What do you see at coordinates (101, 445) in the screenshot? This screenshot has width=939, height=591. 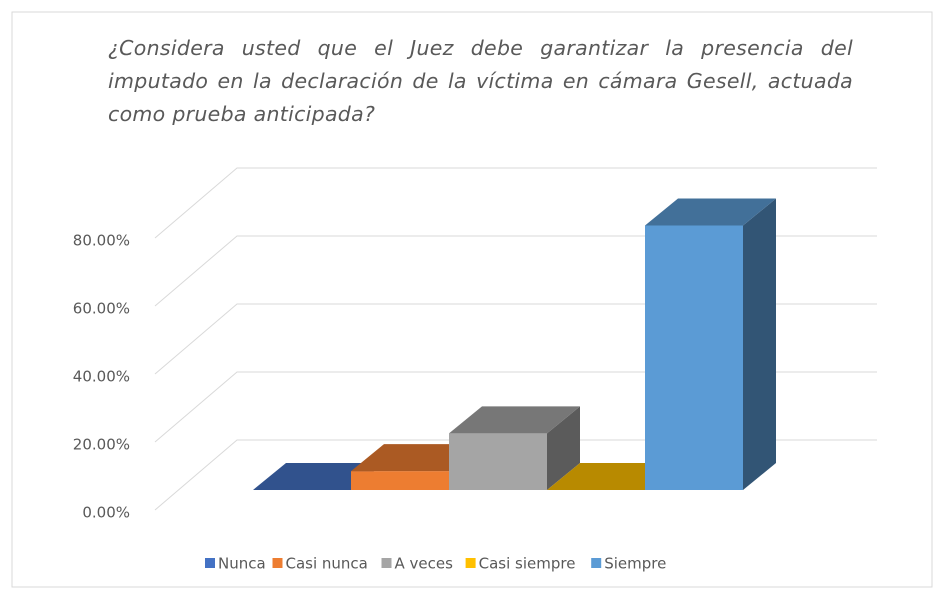 I see `y-tick-label: 20.00%` at bounding box center [101, 445].